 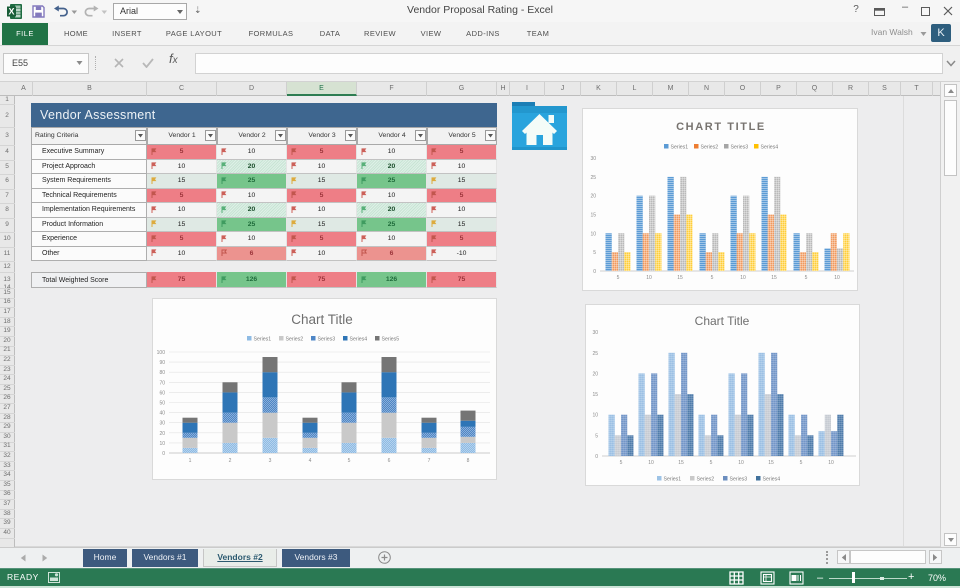 What do you see at coordinates (162, 373) in the screenshot?
I see `svg-text: 80` at bounding box center [162, 373].